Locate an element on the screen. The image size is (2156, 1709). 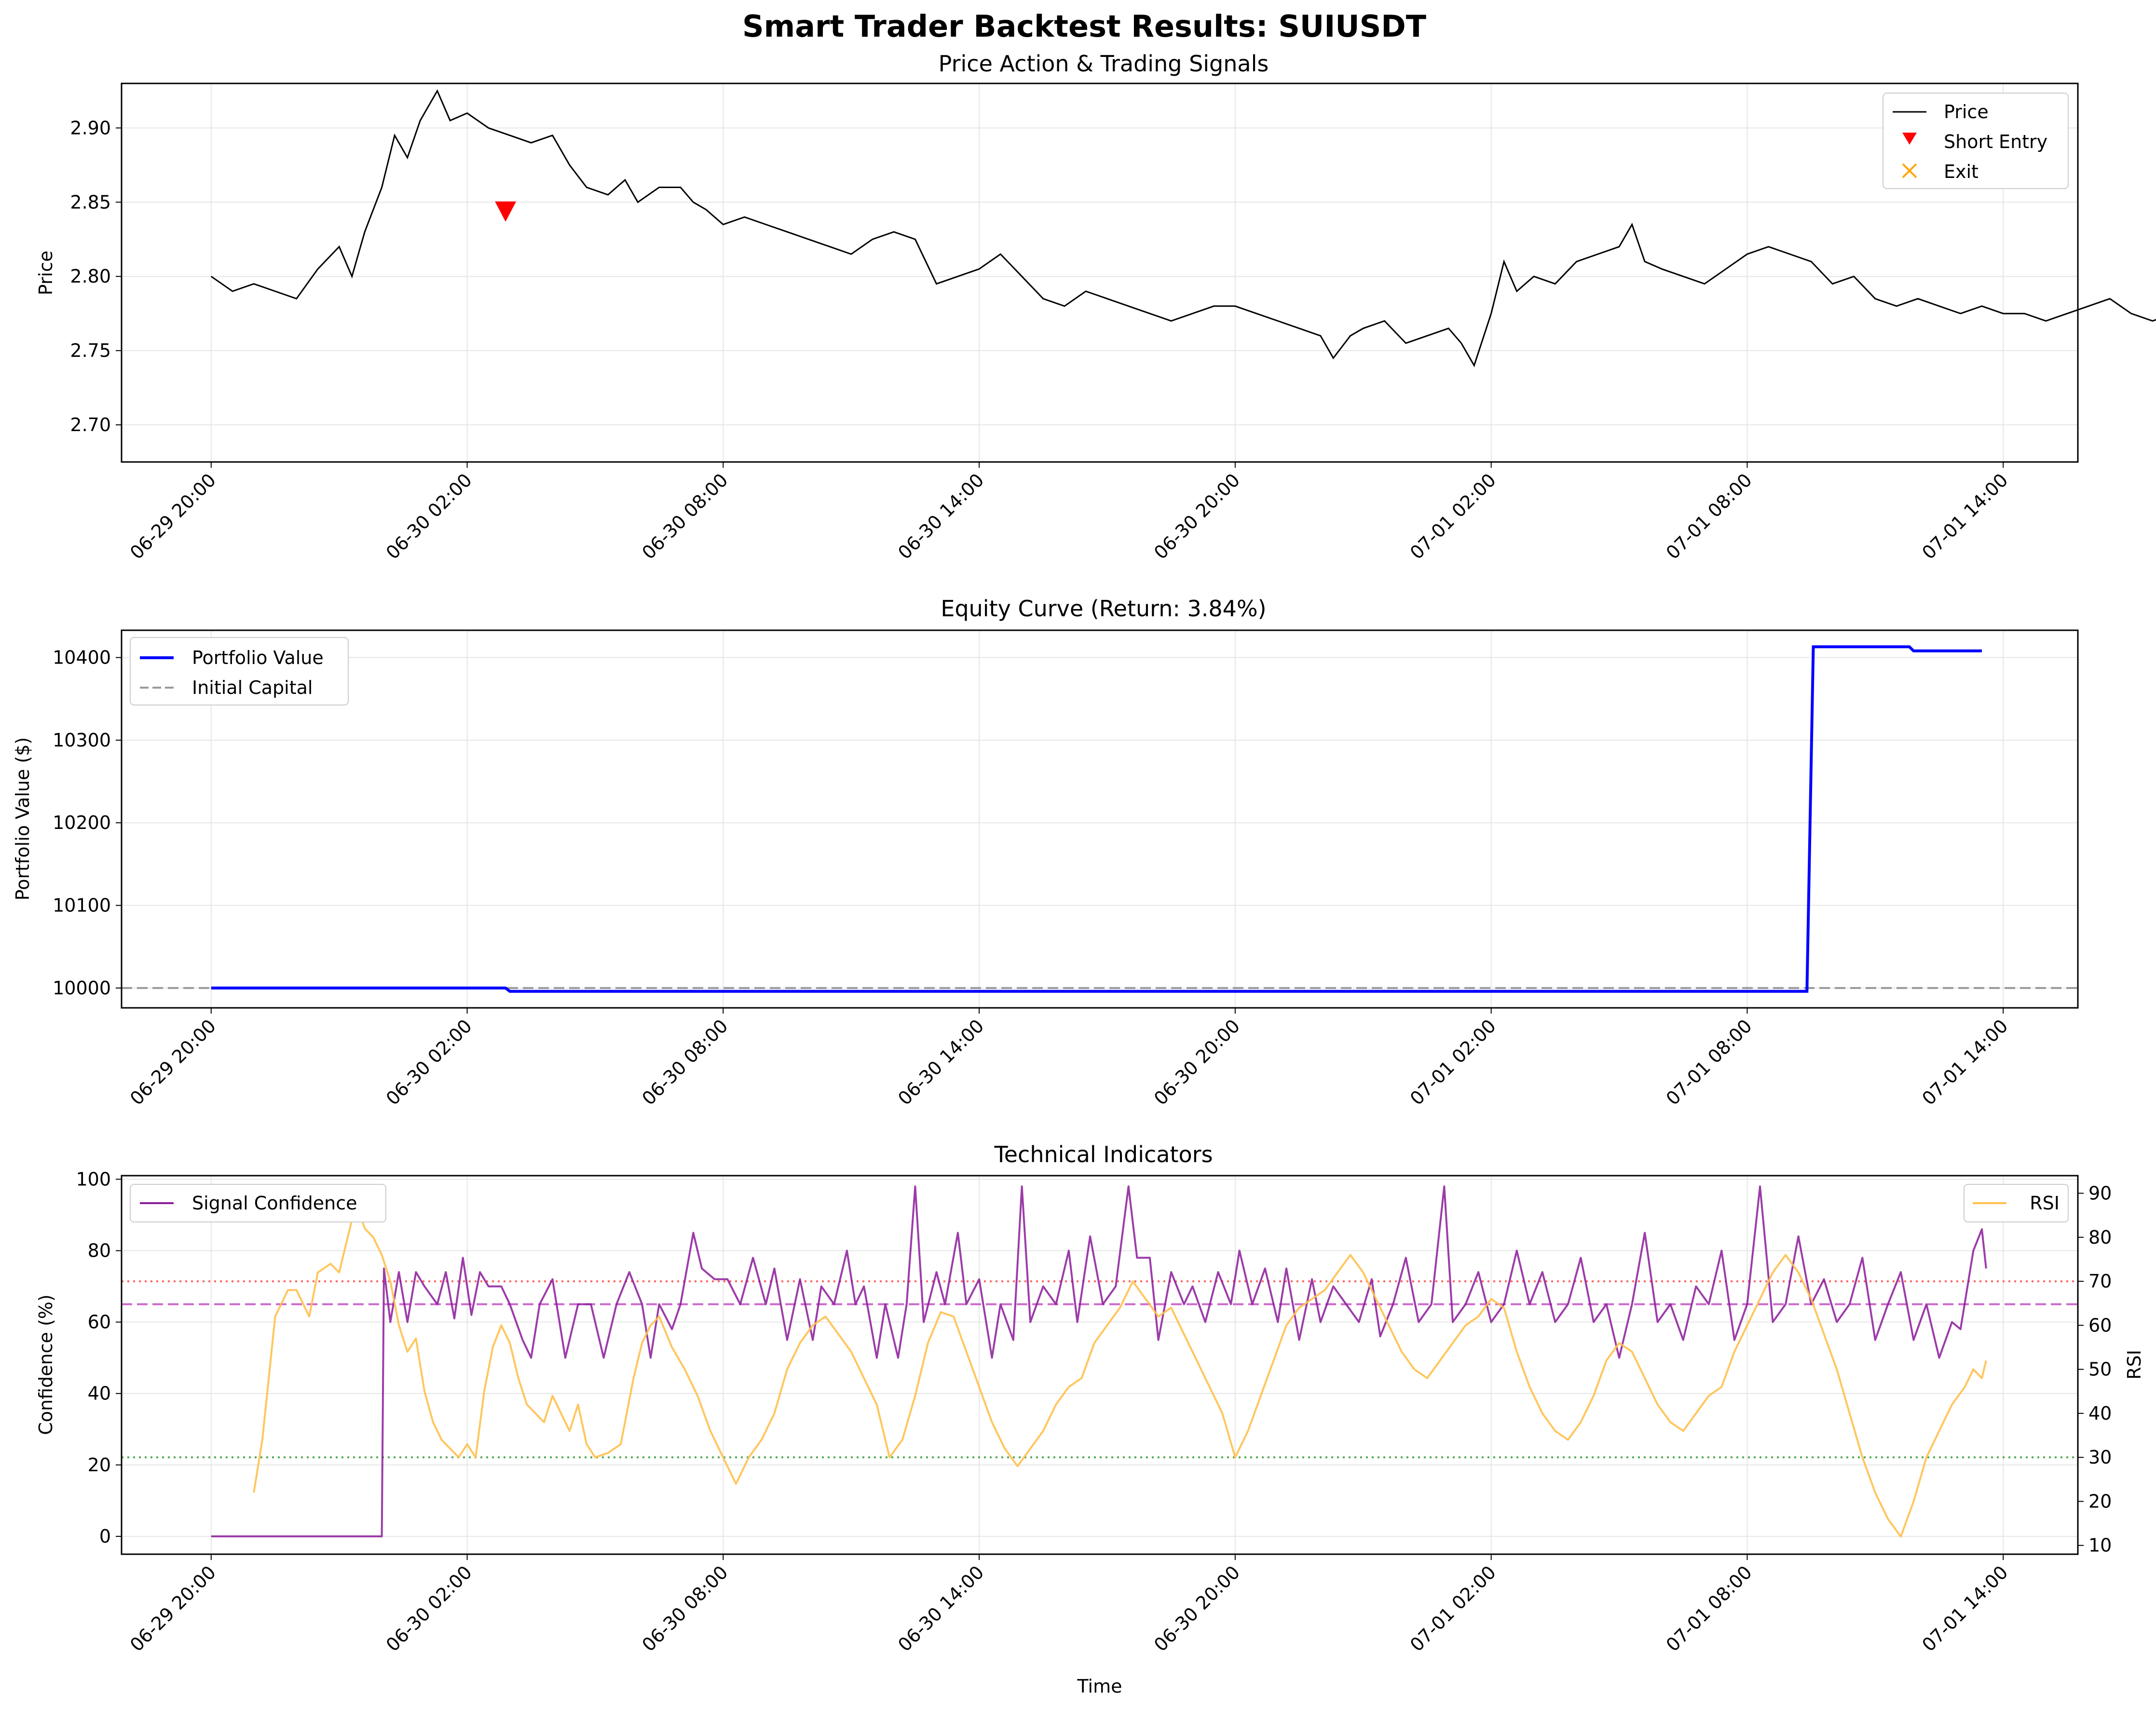
figure-title: Smart Trader Backtest Results: SUIUSDT is located at coordinates (1084, 26).